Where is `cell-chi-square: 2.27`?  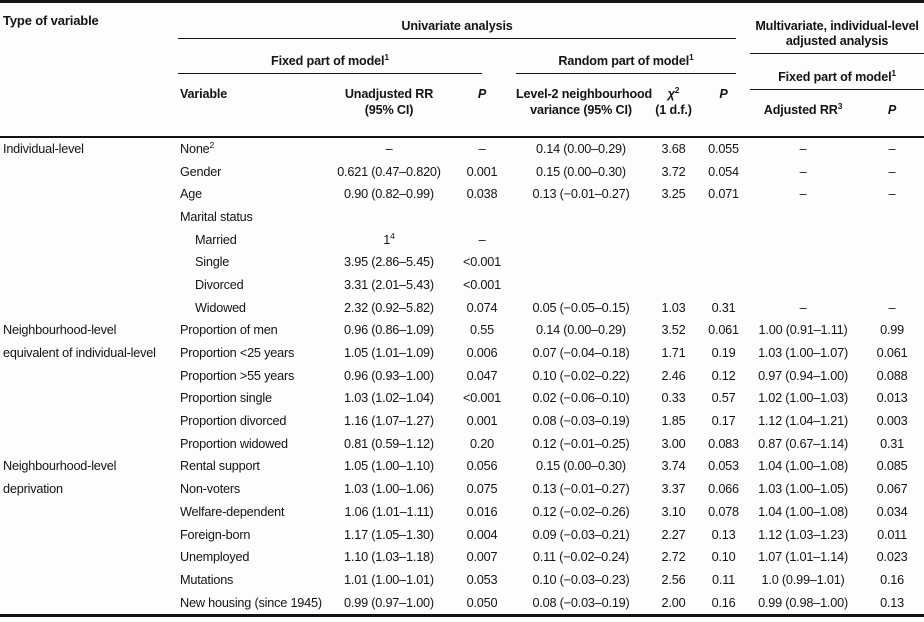
cell-chi-square: 2.27 is located at coordinates (673, 534).